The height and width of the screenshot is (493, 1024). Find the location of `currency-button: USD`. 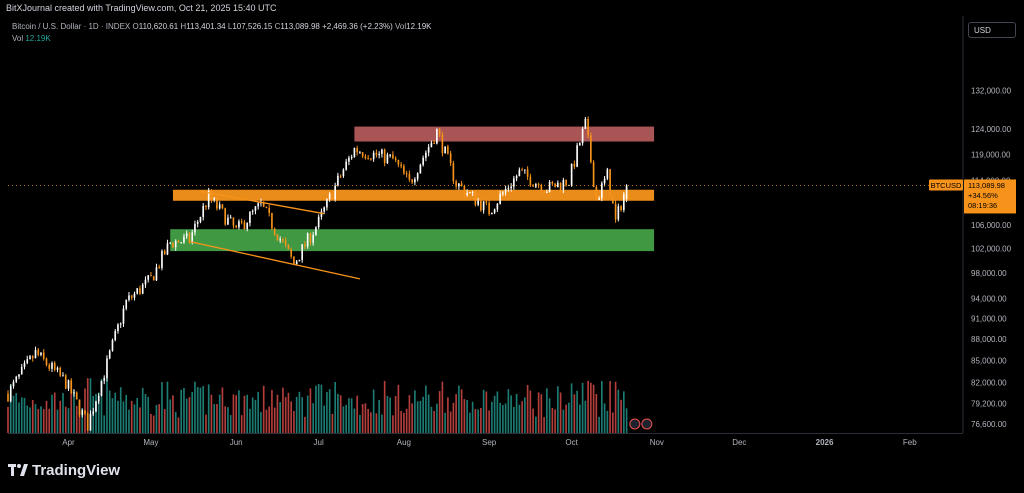

currency-button: USD is located at coordinates (992, 30).